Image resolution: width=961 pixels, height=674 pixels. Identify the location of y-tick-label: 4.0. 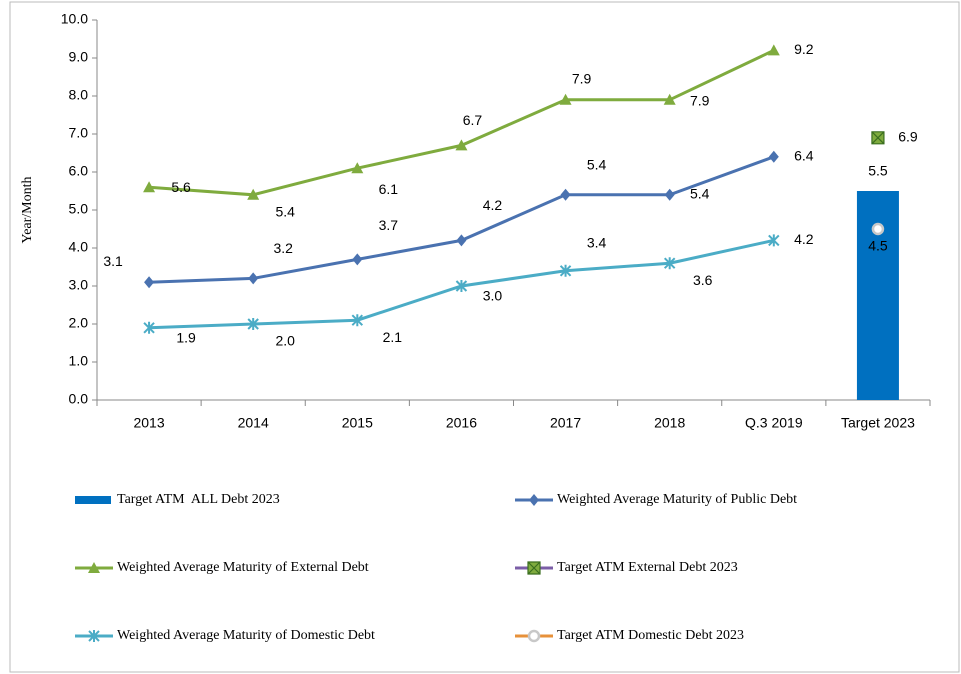
(79, 247).